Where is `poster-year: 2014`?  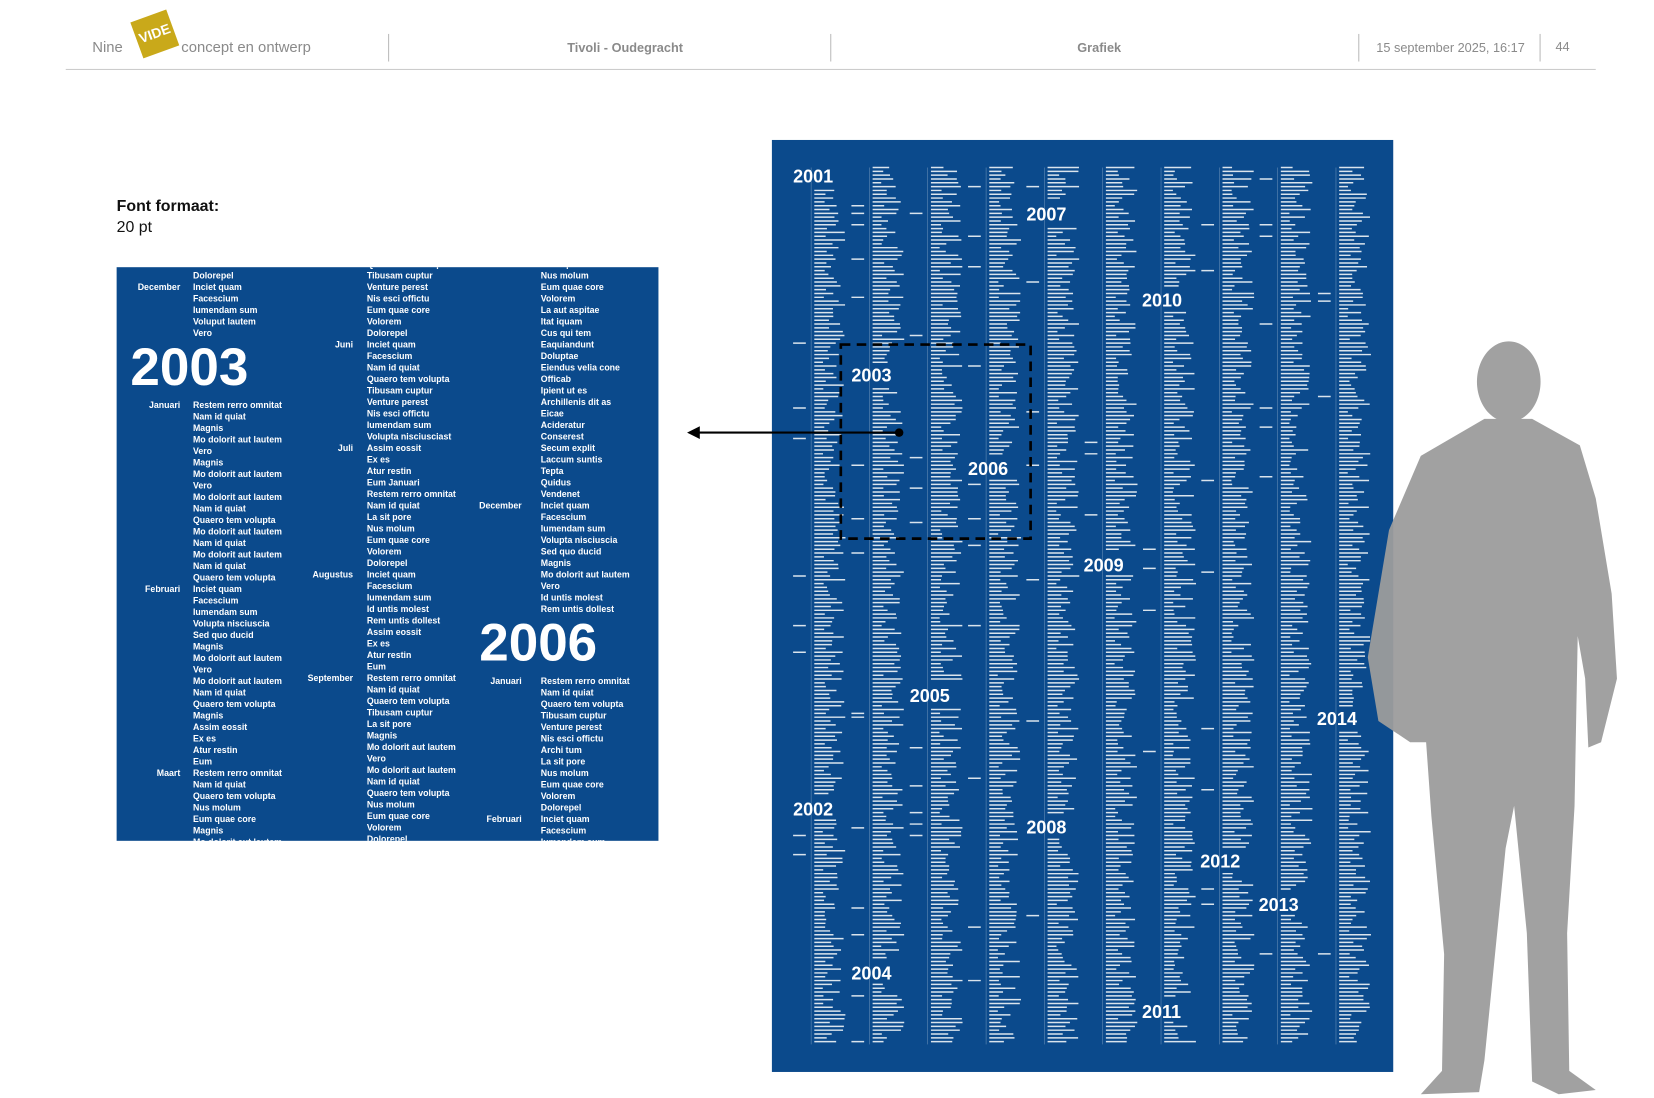 poster-year: 2014 is located at coordinates (1337, 719).